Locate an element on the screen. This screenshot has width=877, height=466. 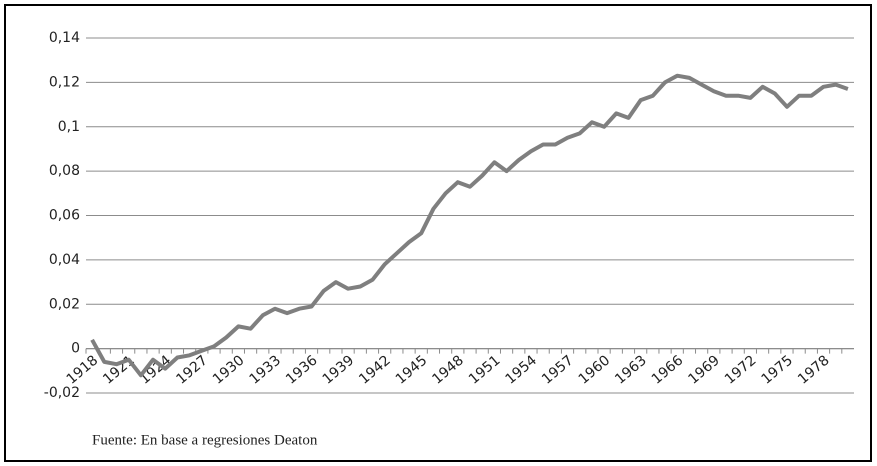
y-tick-label: 0,12 is located at coordinates (64, 82).